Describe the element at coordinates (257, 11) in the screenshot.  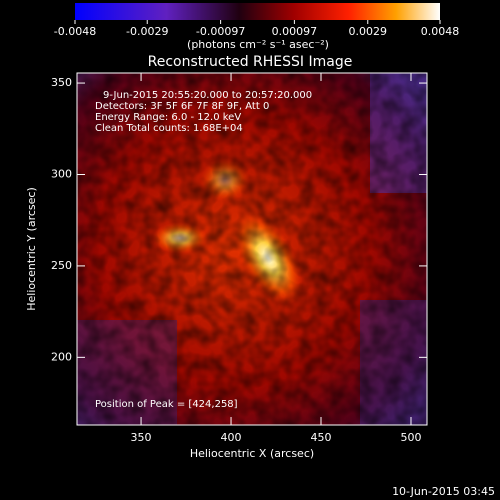
I see `colorbar` at that location.